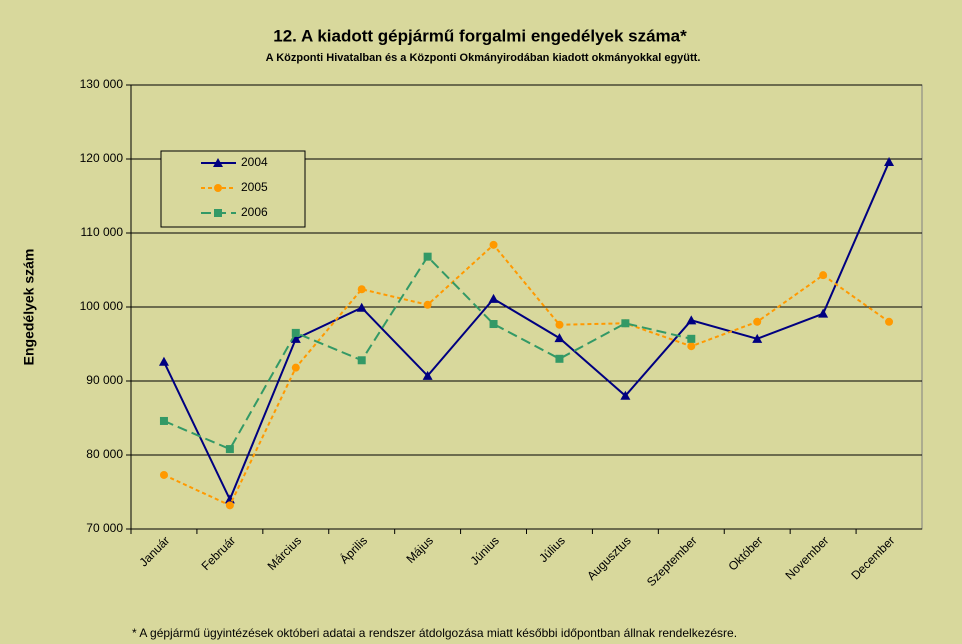  What do you see at coordinates (353, 550) in the screenshot?
I see `x-tick-label: Április` at bounding box center [353, 550].